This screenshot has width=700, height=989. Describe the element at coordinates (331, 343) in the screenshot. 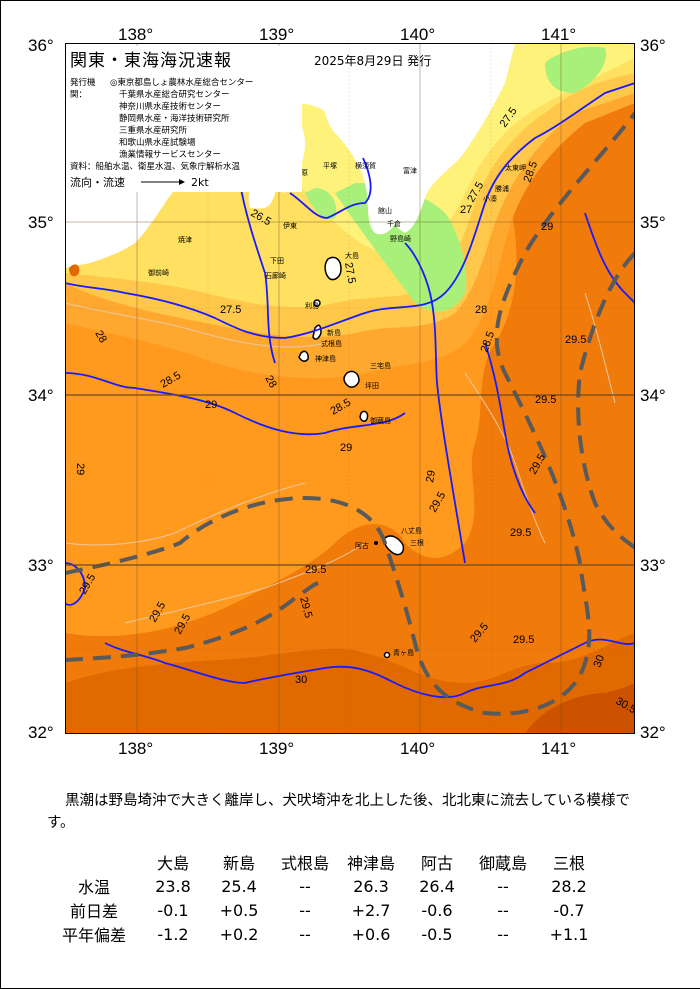

I see `place-label-shikinejima: 式根島` at that location.